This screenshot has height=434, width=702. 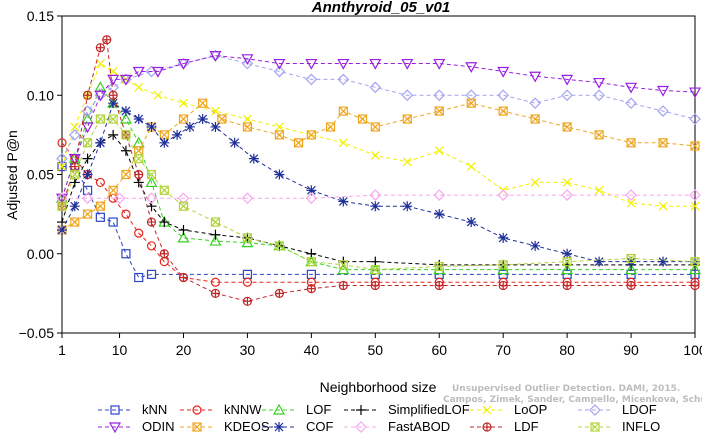 I want to click on legend-item: LDOF, so click(x=617, y=409).